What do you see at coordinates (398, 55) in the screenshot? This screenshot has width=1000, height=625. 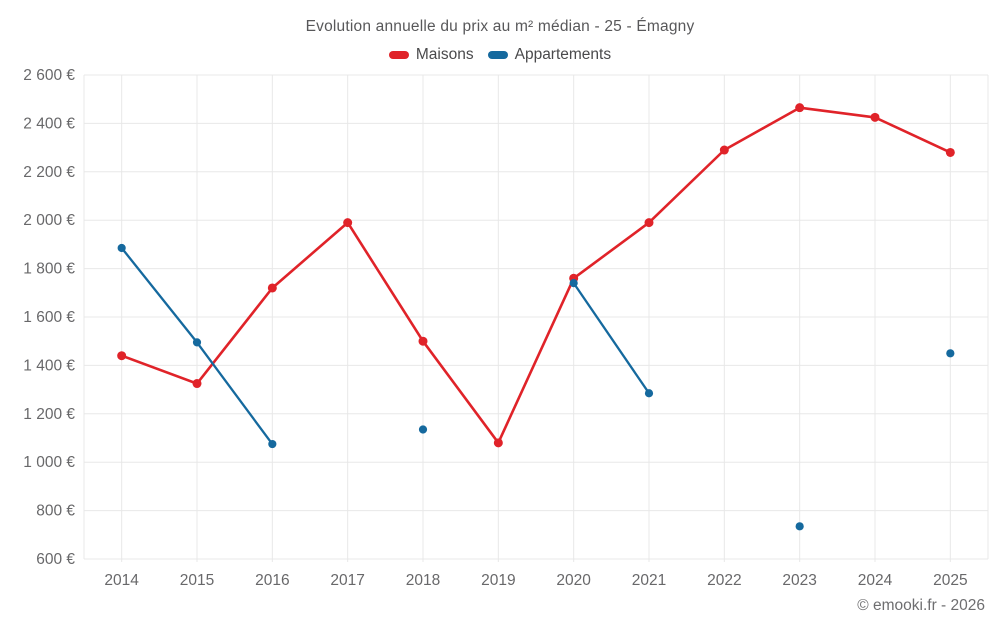 I see `maisons-series-swatch-icon` at bounding box center [398, 55].